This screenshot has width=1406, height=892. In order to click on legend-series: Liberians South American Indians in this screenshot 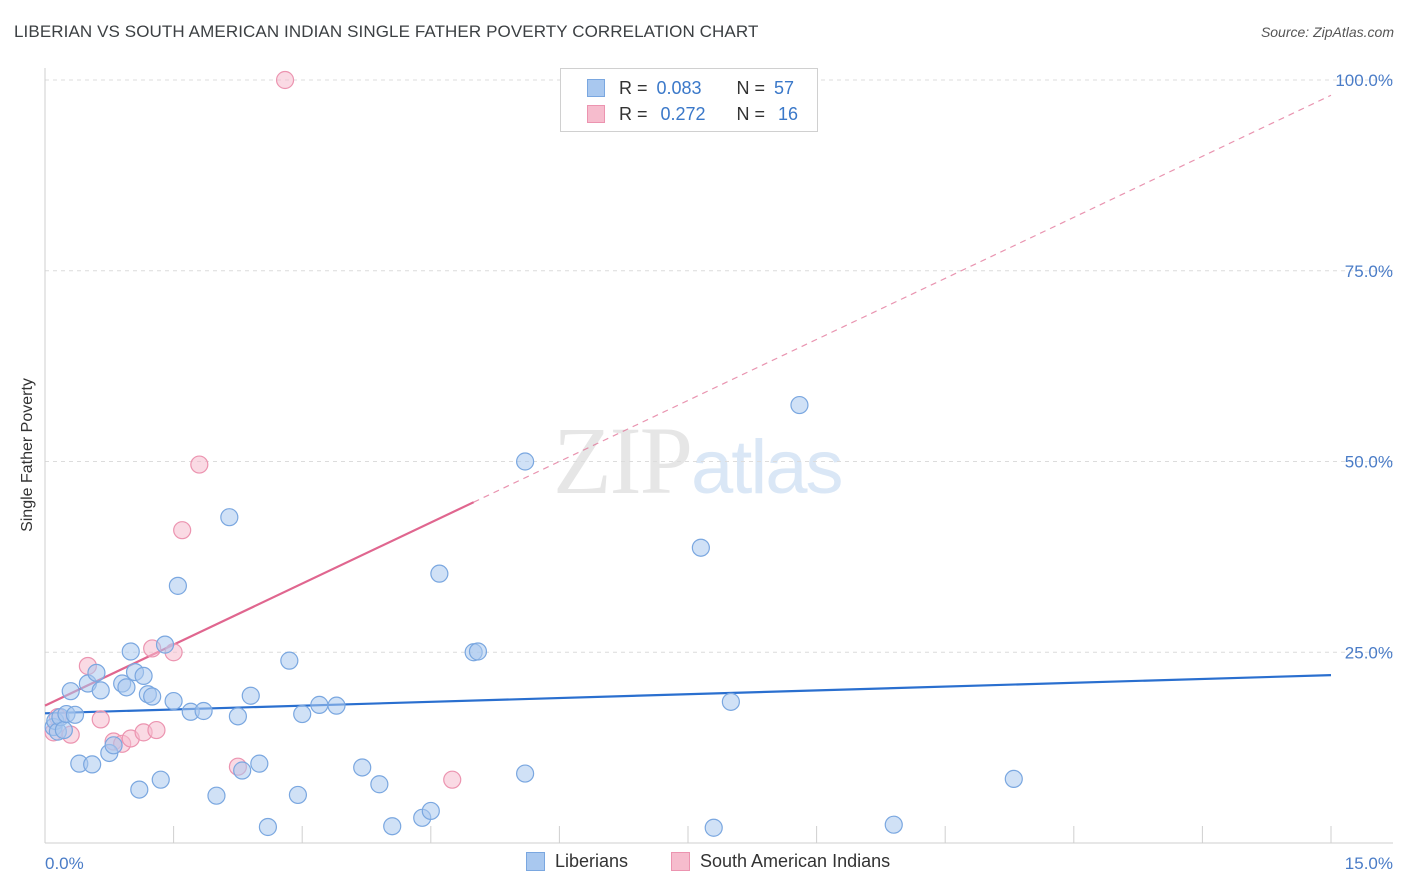, I will do `click(703, 864)`.